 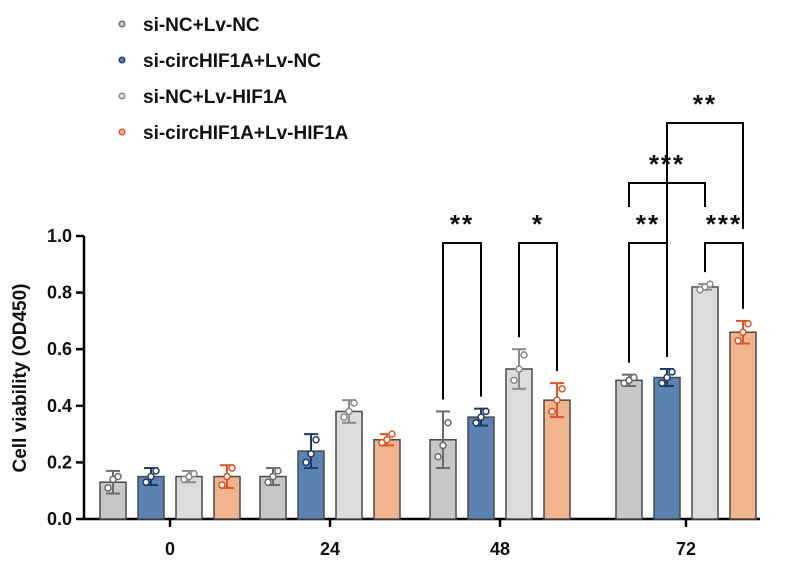 What do you see at coordinates (59, 349) in the screenshot?
I see `y-tick-label: 0.6` at bounding box center [59, 349].